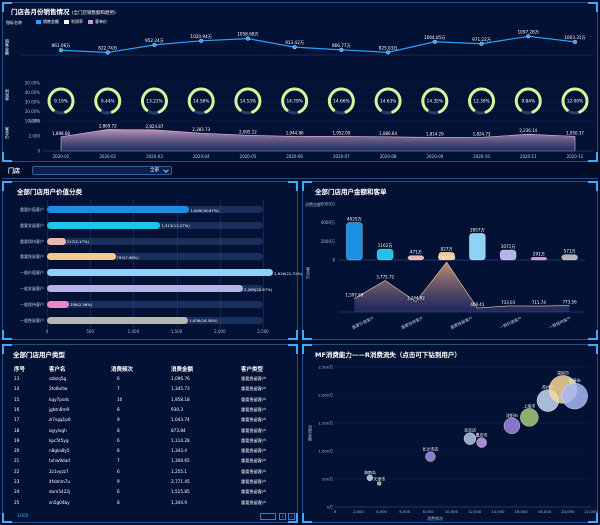 This screenshot has width=600, height=525. Describe the element at coordinates (118, 389) in the screenshot. I see `table-cell: 7` at that location.